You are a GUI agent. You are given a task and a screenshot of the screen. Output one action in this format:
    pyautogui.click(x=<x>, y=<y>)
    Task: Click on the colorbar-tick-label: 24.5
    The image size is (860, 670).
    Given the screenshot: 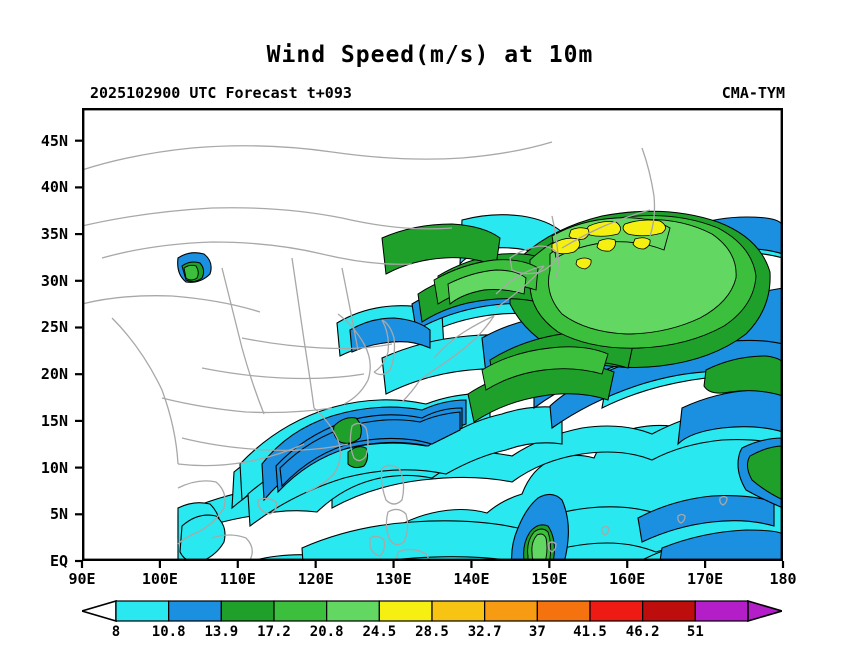 What is the action you would take?
    pyautogui.click(x=379, y=632)
    